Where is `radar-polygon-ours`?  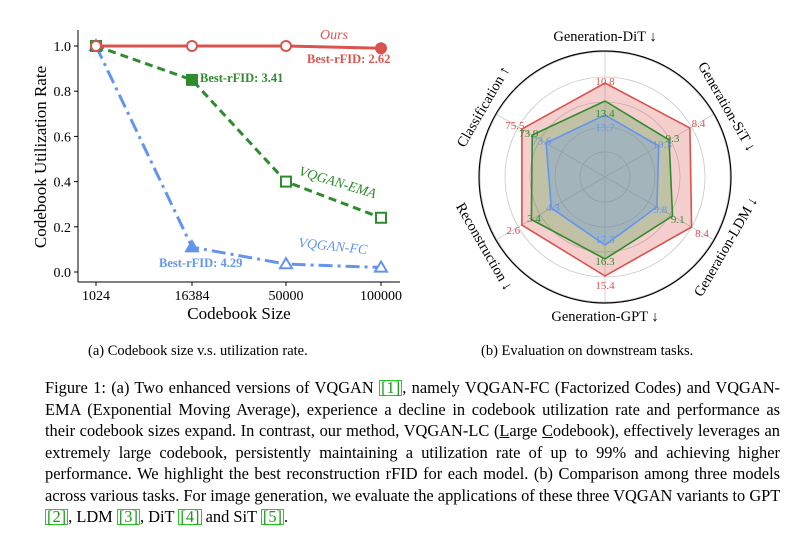
radar-polygon-ours is located at coordinates (607, 179).